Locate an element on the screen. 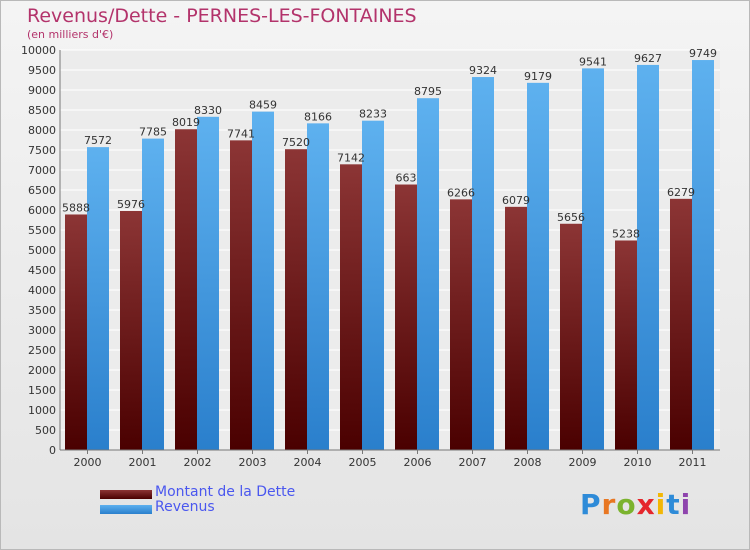 The width and height of the screenshot is (750, 550). y-tick-label: 6500 is located at coordinates (42, 190).